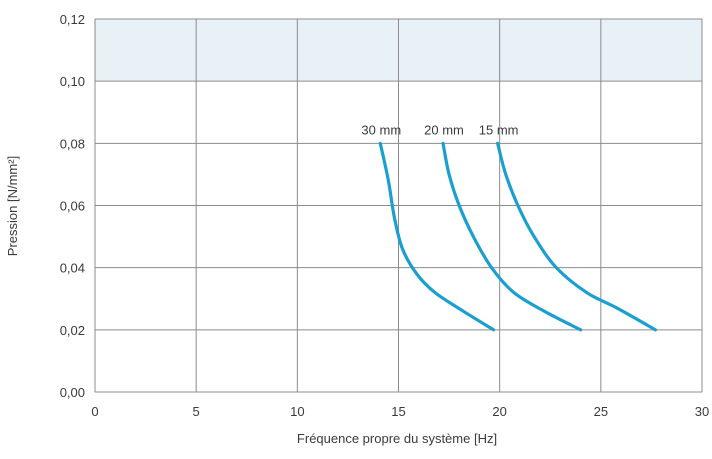 The width and height of the screenshot is (712, 459). Describe the element at coordinates (601, 411) in the screenshot. I see `x-tick-label: 25` at that location.